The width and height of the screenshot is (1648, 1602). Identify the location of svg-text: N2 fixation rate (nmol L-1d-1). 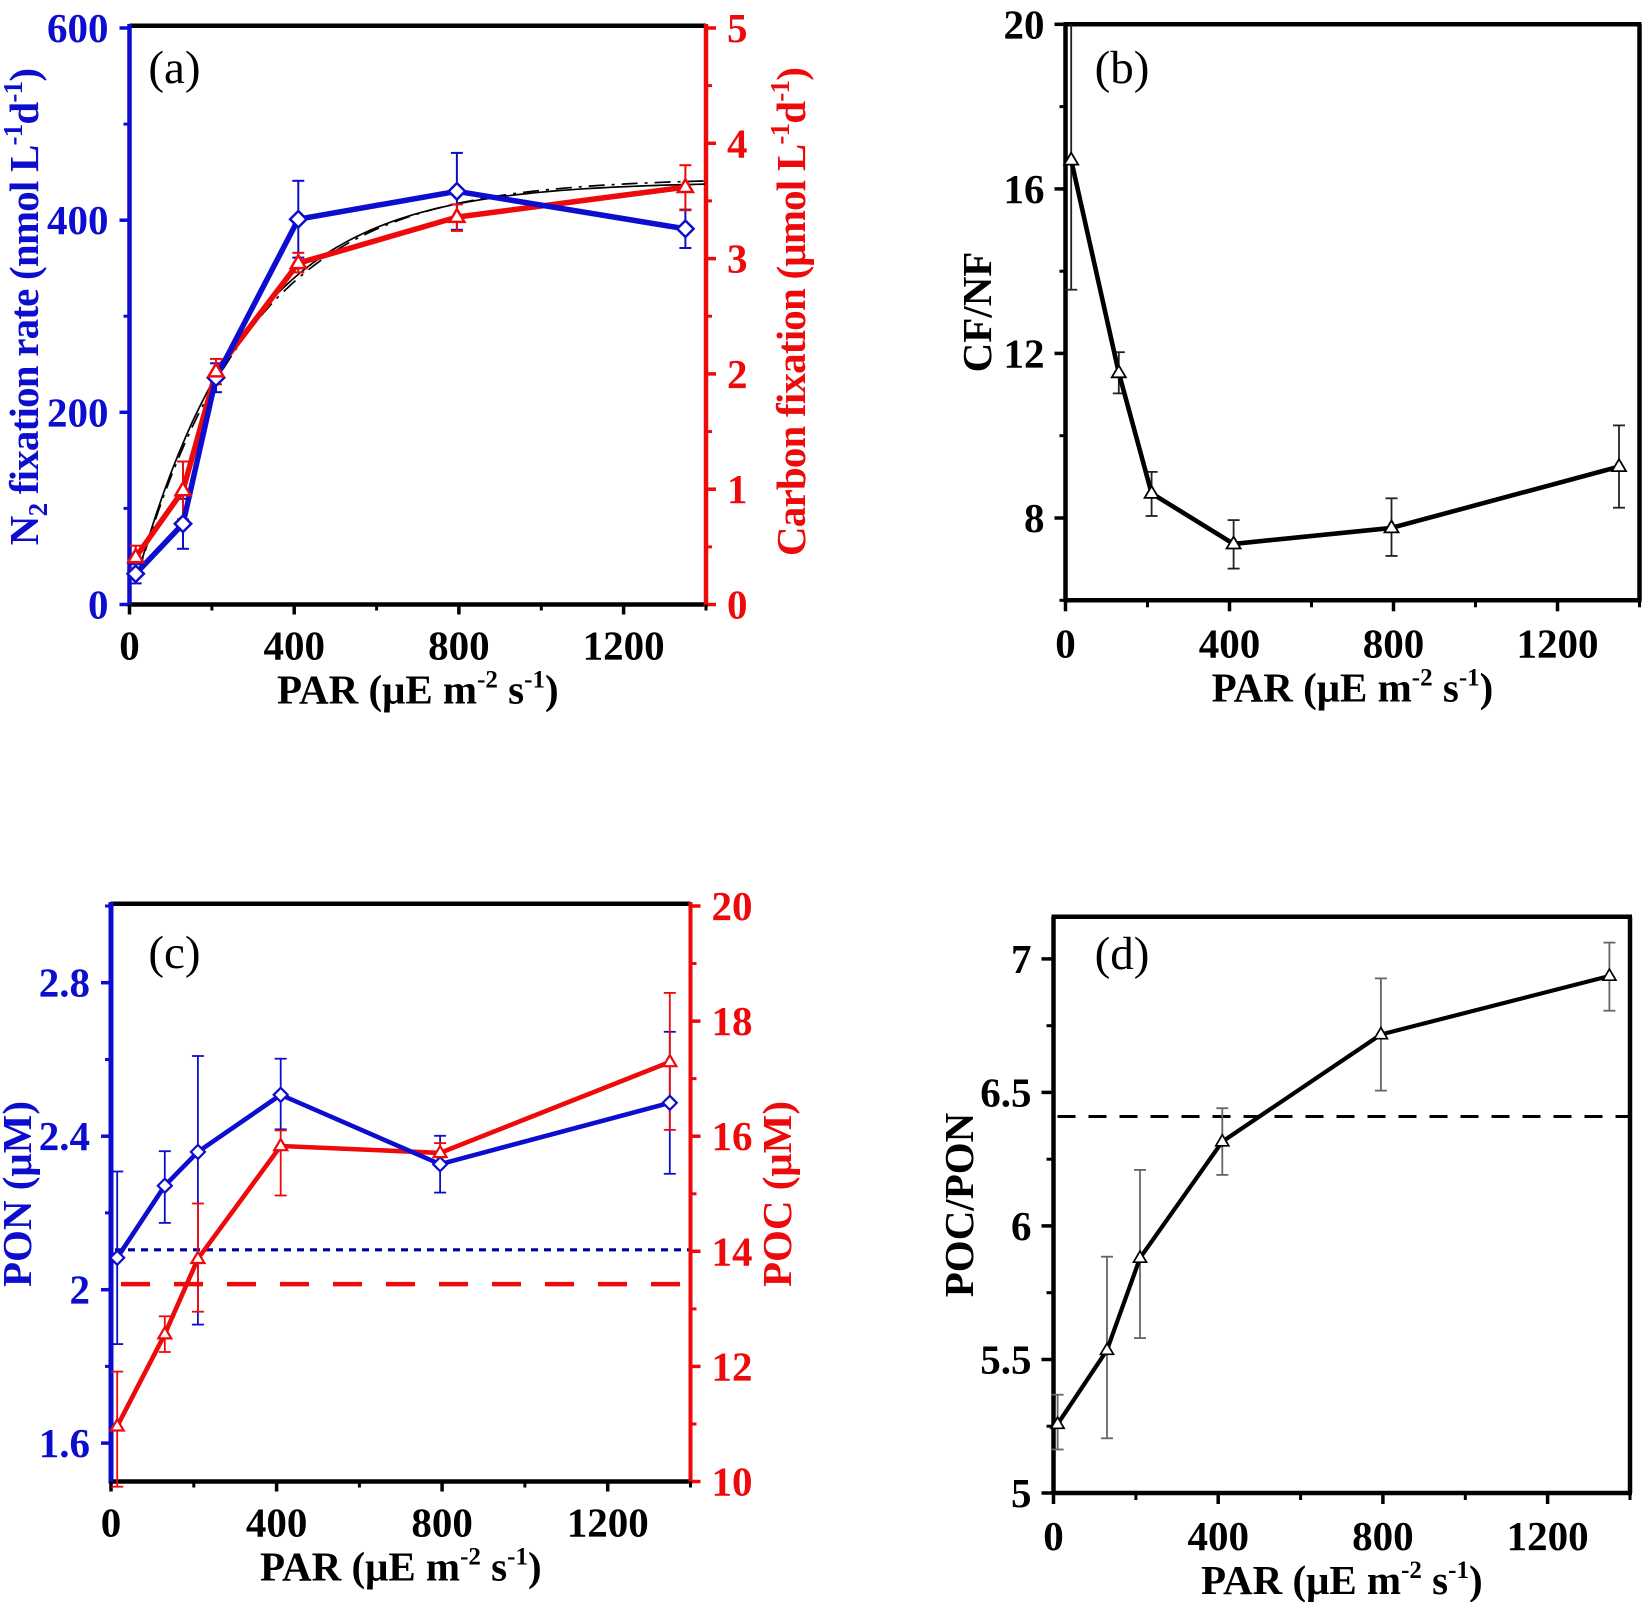
(26, 307).